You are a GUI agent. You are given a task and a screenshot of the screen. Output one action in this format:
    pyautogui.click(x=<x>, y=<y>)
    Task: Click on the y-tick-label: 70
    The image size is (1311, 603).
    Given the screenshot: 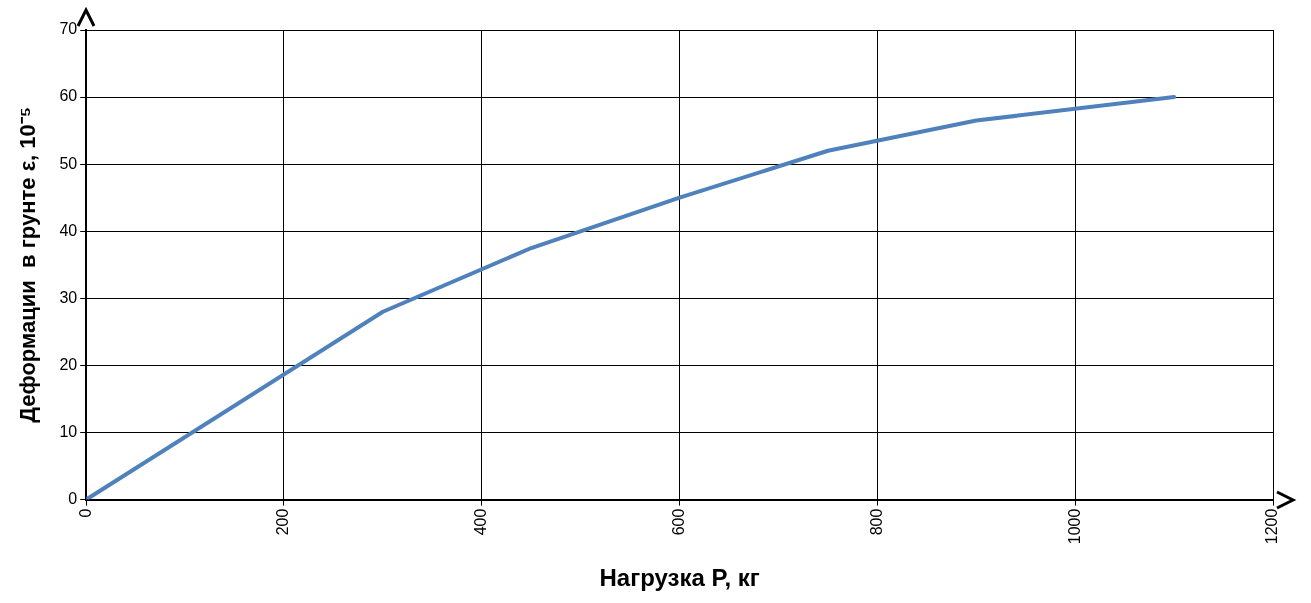 What is the action you would take?
    pyautogui.click(x=68, y=29)
    